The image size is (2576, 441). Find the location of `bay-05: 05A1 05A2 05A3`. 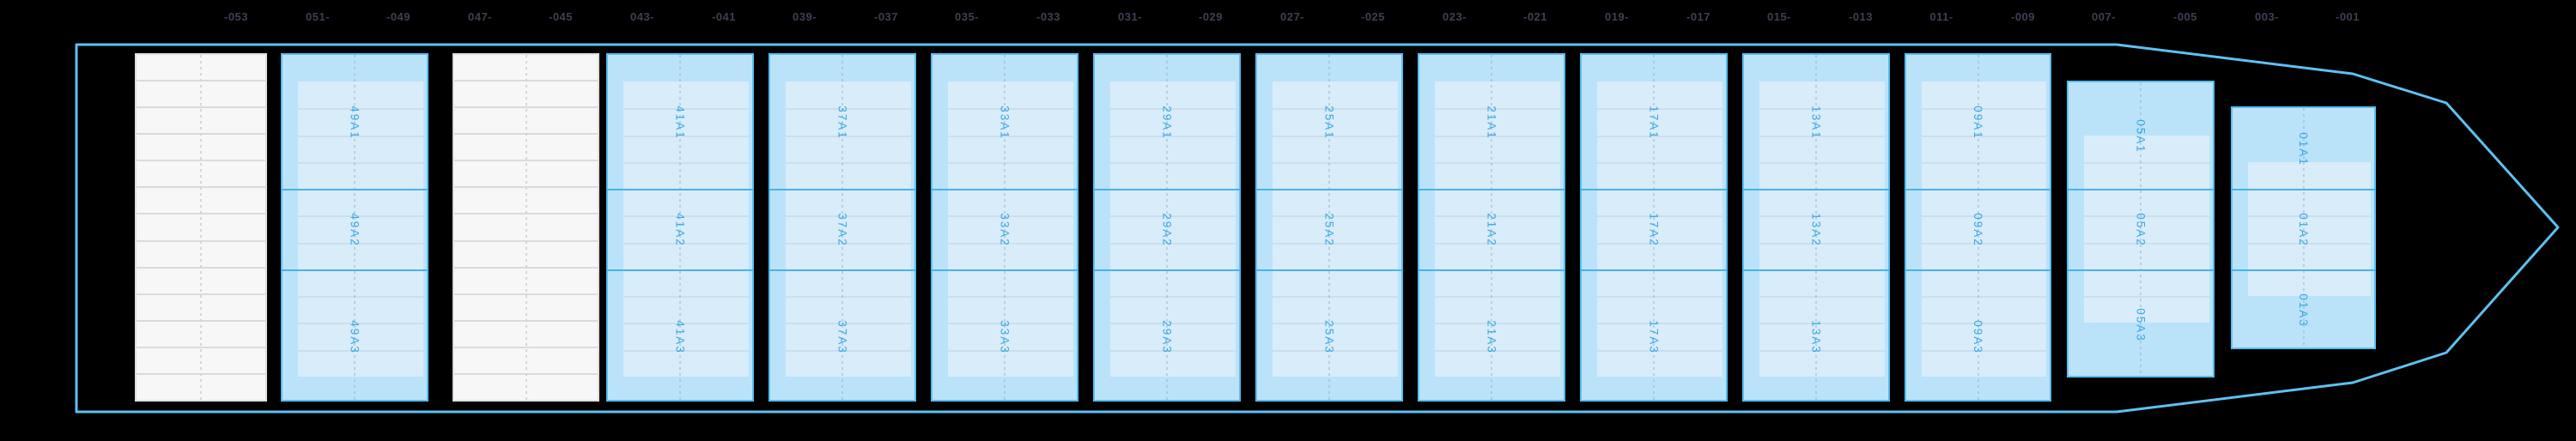

bay-05: 05A1 05A2 05A3 is located at coordinates (2141, 229).